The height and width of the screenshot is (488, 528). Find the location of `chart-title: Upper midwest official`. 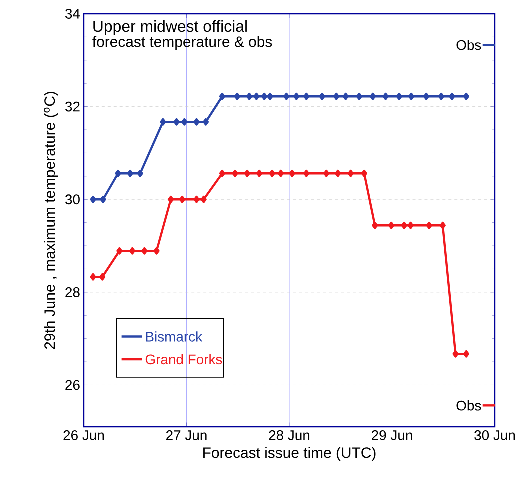

chart-title: Upper midwest official is located at coordinates (170, 28).